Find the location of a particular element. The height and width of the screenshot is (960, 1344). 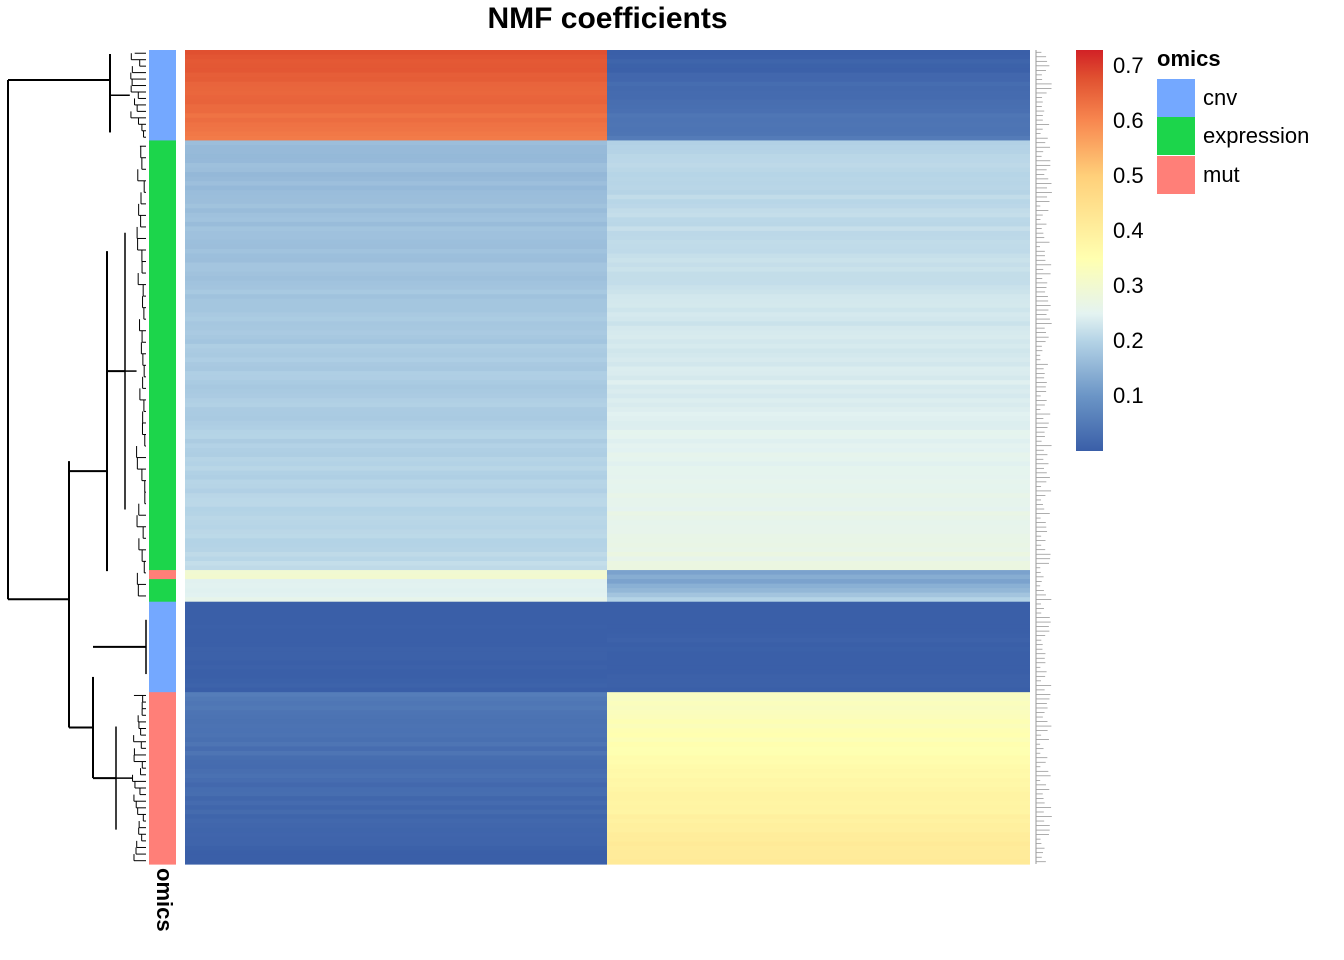

omics-annotation-bar is located at coordinates (162, 457).